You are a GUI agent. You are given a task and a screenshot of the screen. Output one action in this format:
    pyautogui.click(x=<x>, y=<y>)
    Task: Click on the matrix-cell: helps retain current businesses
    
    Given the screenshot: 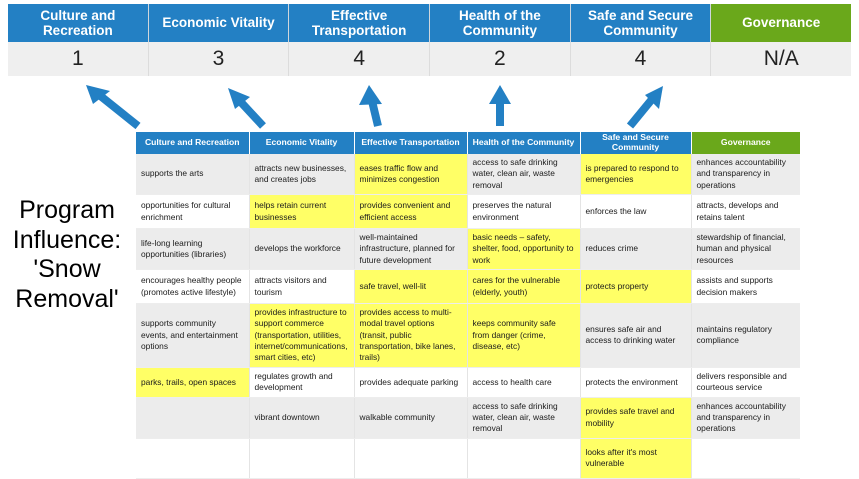 What is the action you would take?
    pyautogui.click(x=302, y=212)
    